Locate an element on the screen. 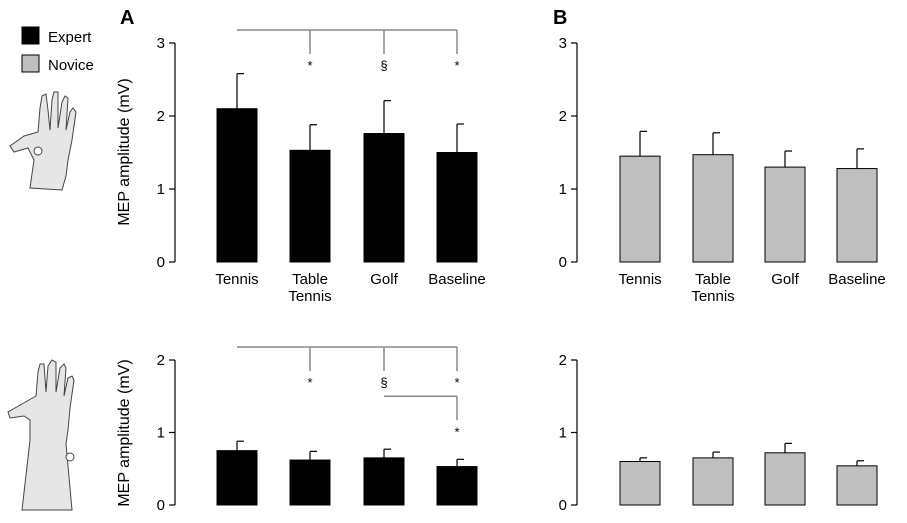 Image resolution: width=907 pixels, height=523 pixels. legend-label-expert: Expert is located at coordinates (70, 37).